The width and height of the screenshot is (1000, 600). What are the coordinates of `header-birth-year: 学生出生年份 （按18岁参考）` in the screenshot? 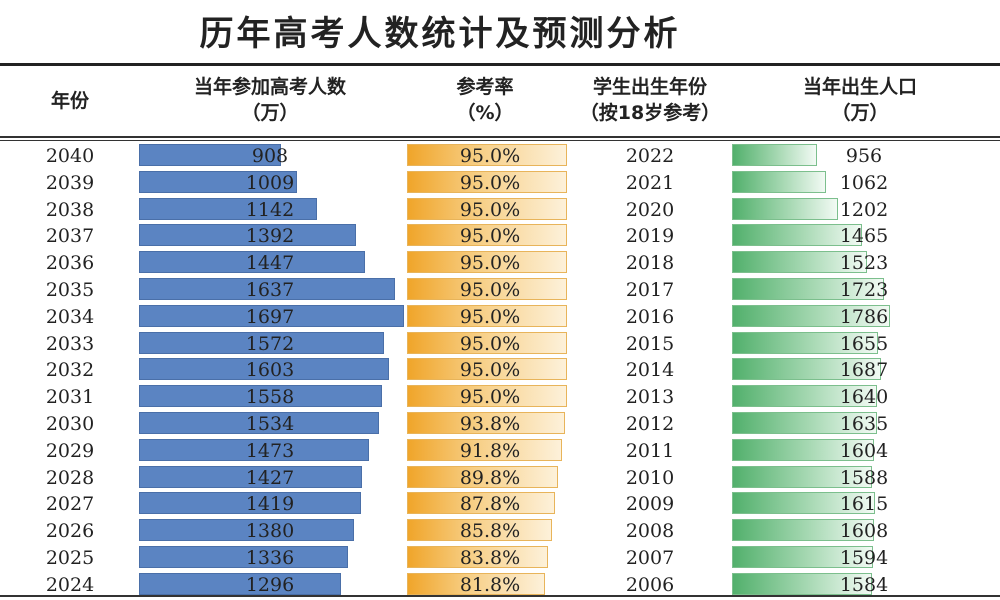 It's located at (650, 100).